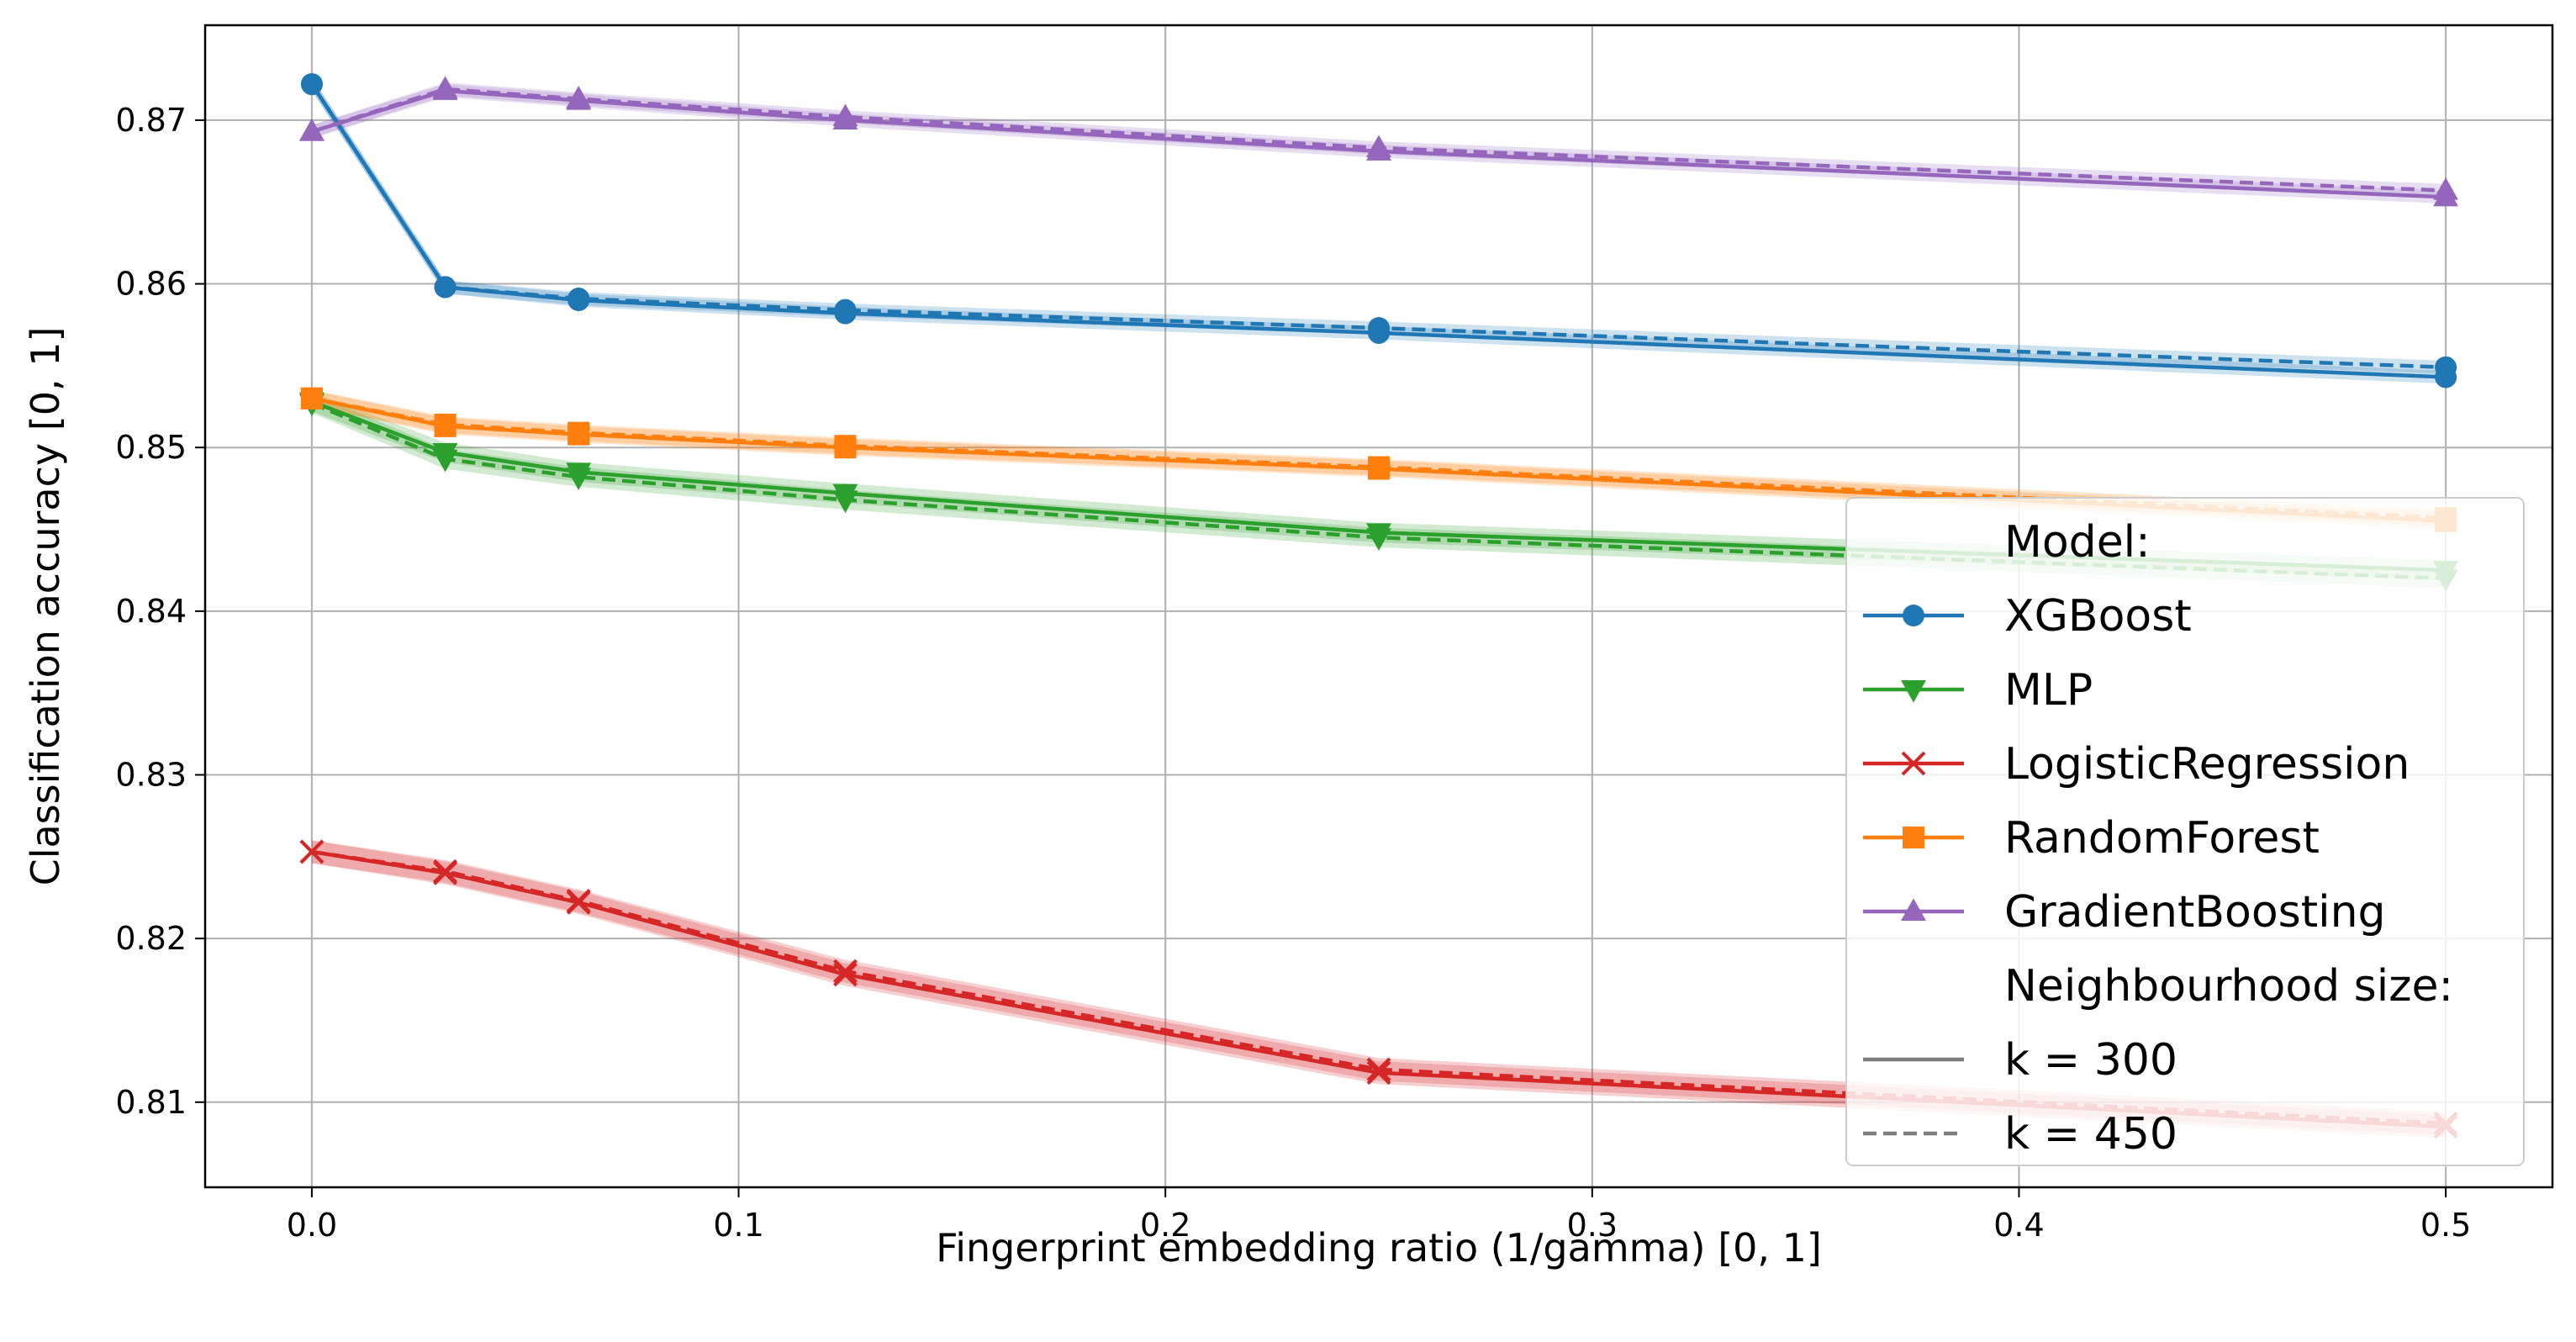 The height and width of the screenshot is (1342, 2576). What do you see at coordinates (151, 284) in the screenshot?
I see `y-tick-label: 0.86` at bounding box center [151, 284].